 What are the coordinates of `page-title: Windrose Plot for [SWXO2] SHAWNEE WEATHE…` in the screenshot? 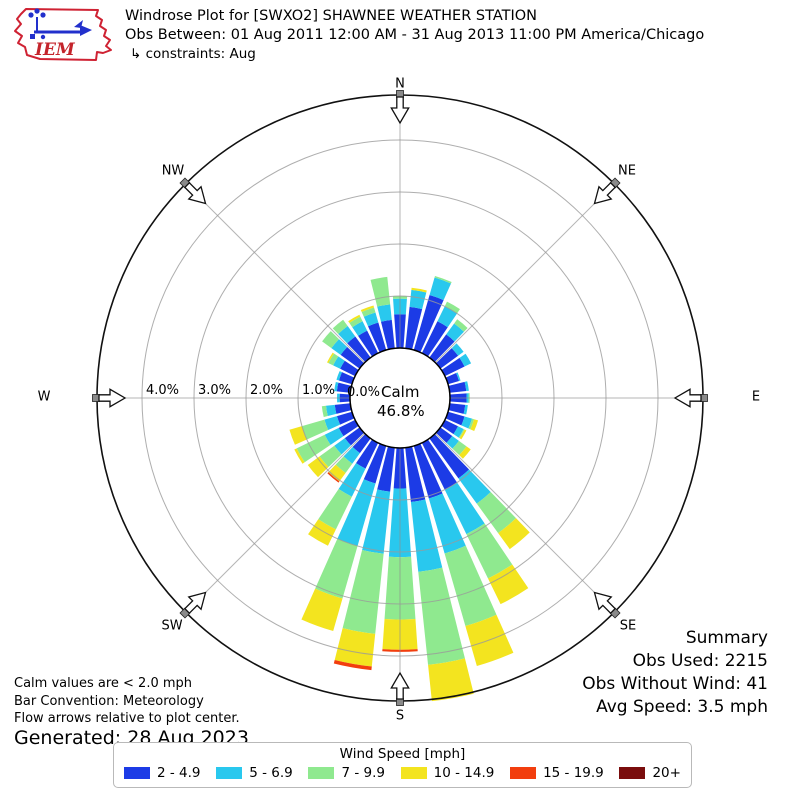 It's located at (331, 16).